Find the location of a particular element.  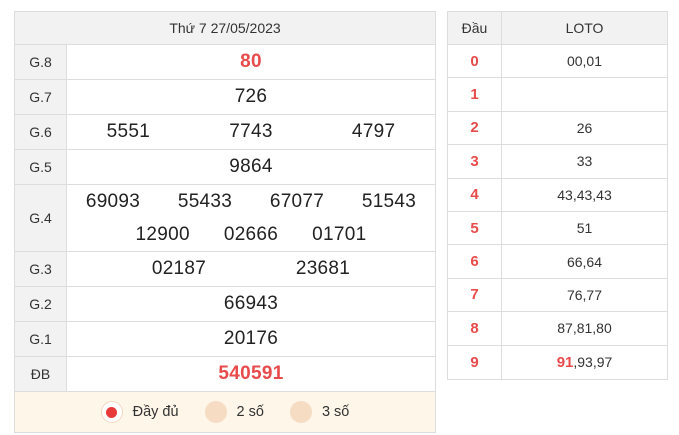

prize-row-g1: G.1 20176 is located at coordinates (225, 339).